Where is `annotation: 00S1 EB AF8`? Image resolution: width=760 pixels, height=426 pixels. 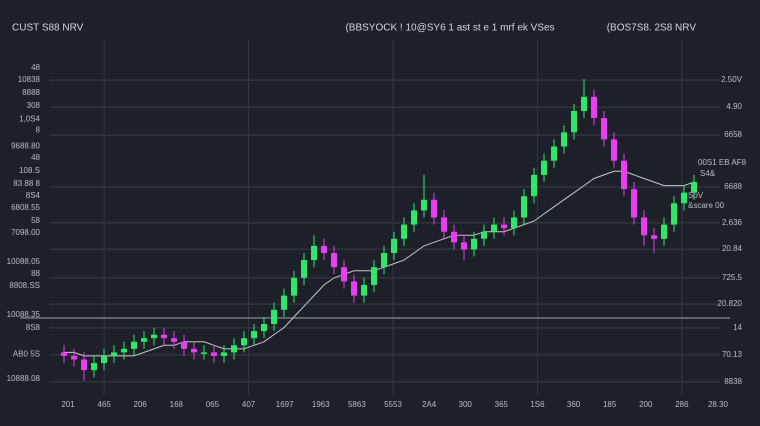
annotation: 00S1 EB AF8 is located at coordinates (722, 162).